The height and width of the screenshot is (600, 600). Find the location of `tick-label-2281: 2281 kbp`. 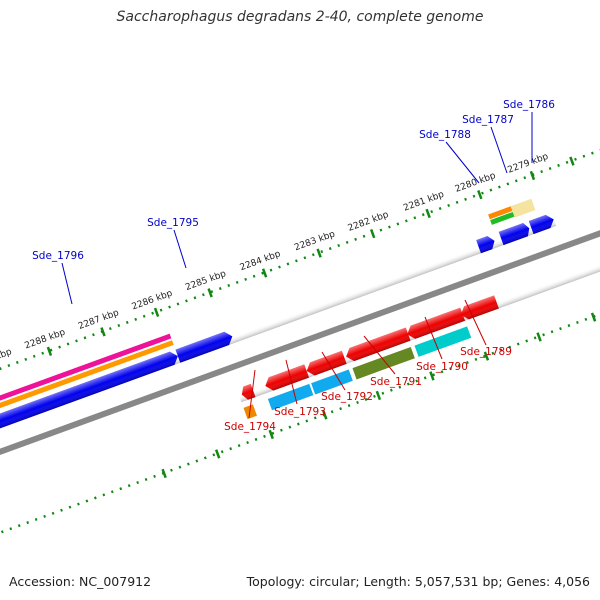

tick-label-2281: 2281 kbp is located at coordinates (424, 202).